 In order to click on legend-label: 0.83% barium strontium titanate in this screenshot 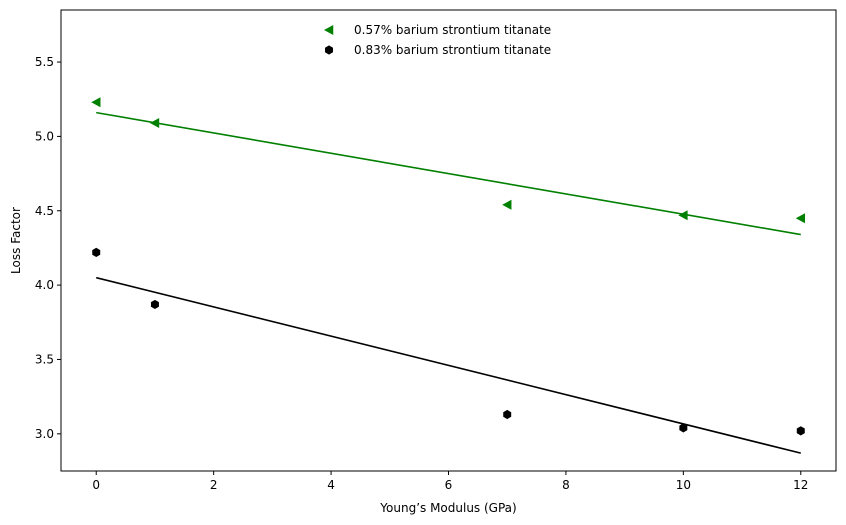, I will do `click(452, 50)`.